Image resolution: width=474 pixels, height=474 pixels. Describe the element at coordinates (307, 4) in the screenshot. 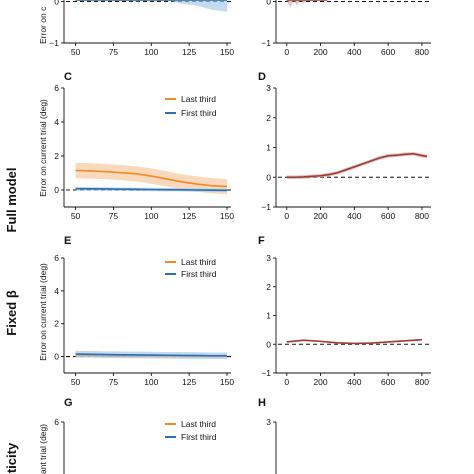

I see `series-band-long` at that location.